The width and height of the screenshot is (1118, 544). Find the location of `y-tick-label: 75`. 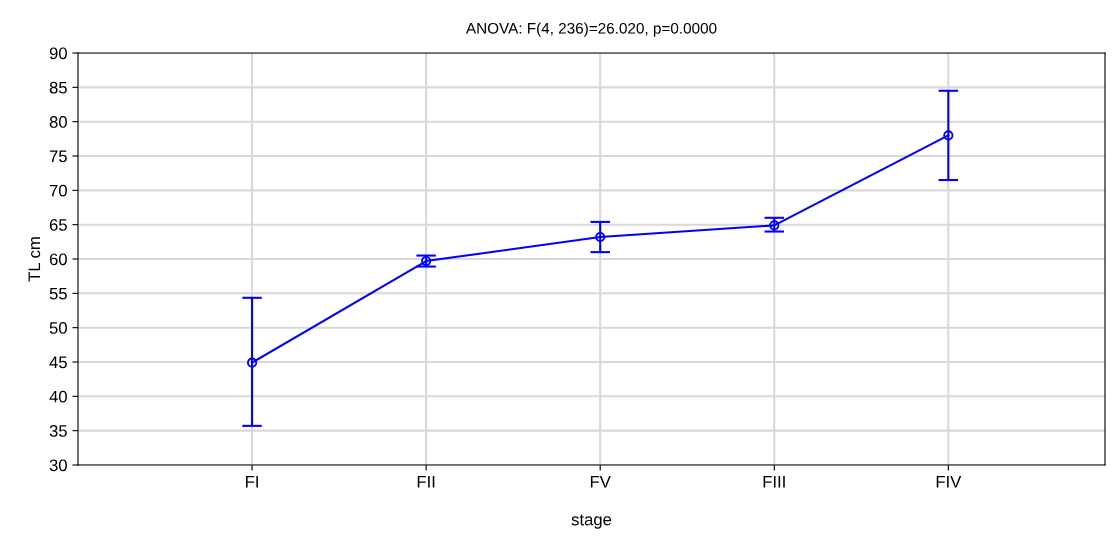

y-tick-label: 75 is located at coordinates (58, 156).